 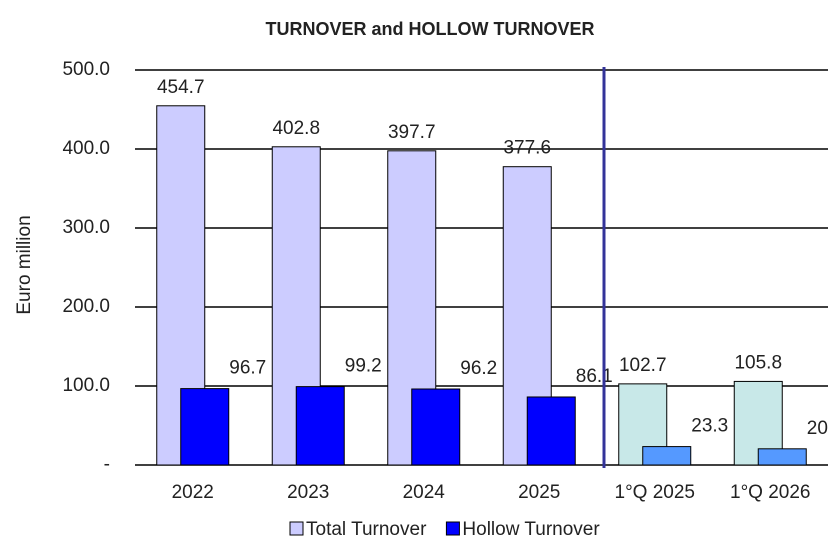 I want to click on value-label: 402.8, so click(x=296, y=128).